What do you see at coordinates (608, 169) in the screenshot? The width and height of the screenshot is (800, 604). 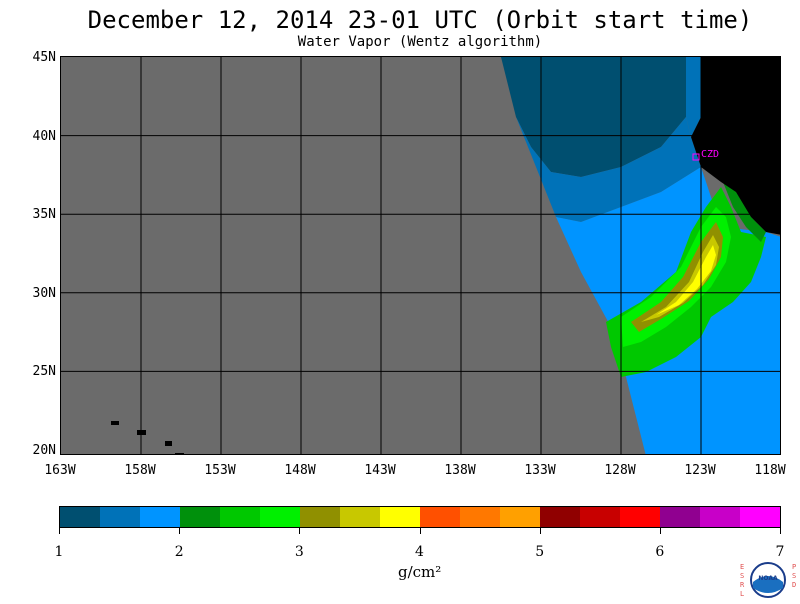 I see `swath-mid-blue` at bounding box center [608, 169].